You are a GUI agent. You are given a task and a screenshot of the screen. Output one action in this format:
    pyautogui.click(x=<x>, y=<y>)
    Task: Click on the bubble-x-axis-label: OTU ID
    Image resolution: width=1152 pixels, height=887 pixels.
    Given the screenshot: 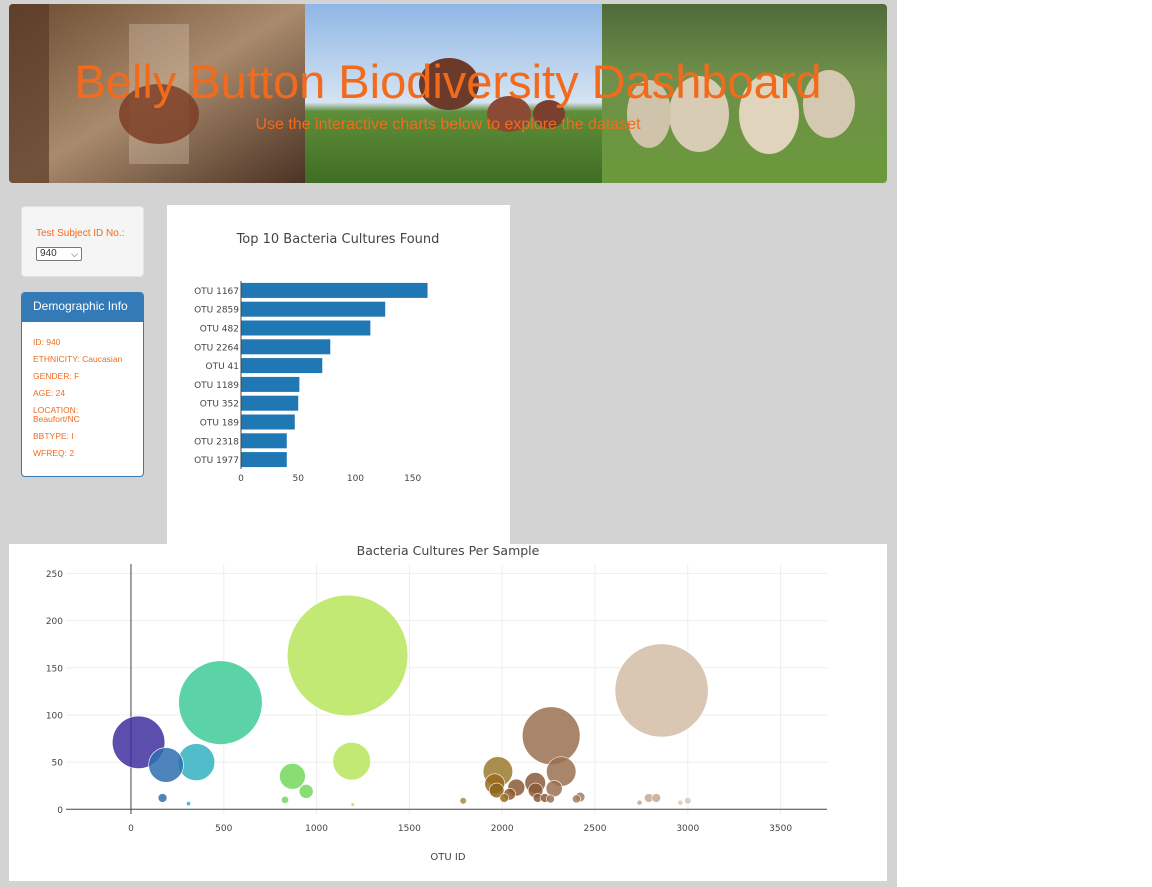 What is the action you would take?
    pyautogui.click(x=447, y=857)
    